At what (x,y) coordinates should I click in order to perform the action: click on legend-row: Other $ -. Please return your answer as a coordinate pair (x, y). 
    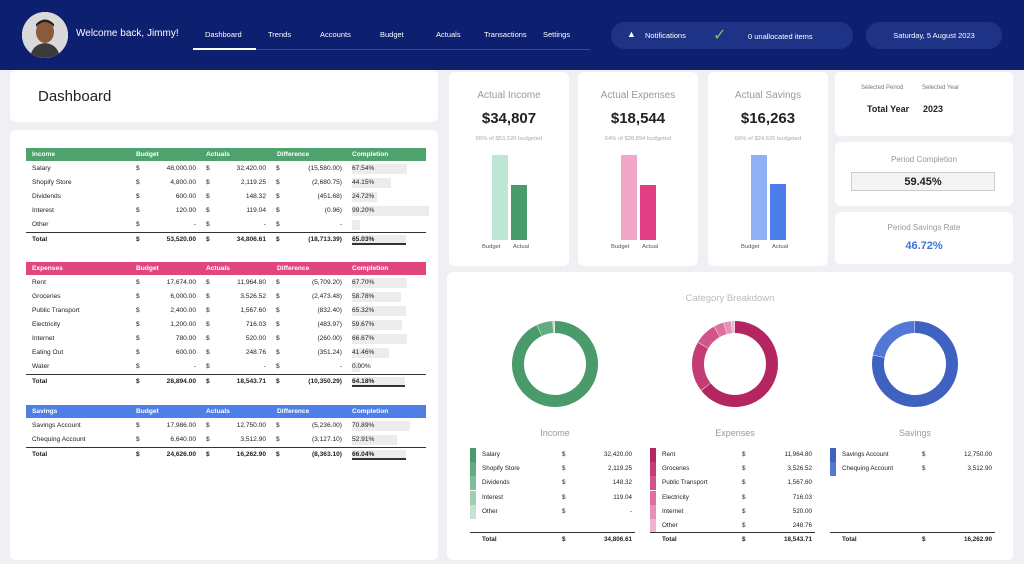
    Looking at the image, I should click on (552, 511).